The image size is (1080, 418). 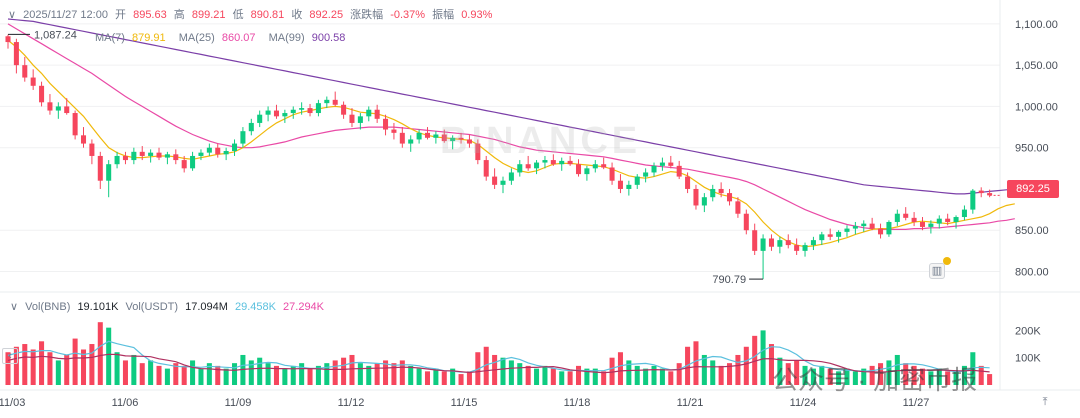 I want to click on high-value: 899.21, so click(x=208, y=15).